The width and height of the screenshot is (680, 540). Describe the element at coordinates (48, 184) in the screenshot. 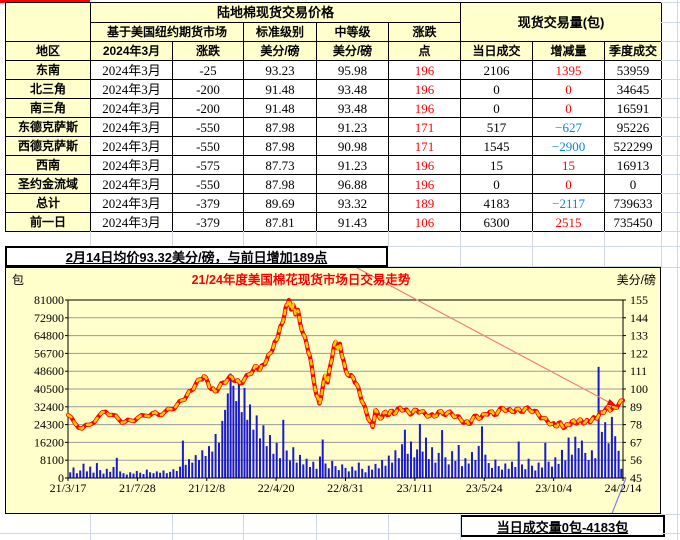

I see `cell-region: 圣约金流域` at that location.